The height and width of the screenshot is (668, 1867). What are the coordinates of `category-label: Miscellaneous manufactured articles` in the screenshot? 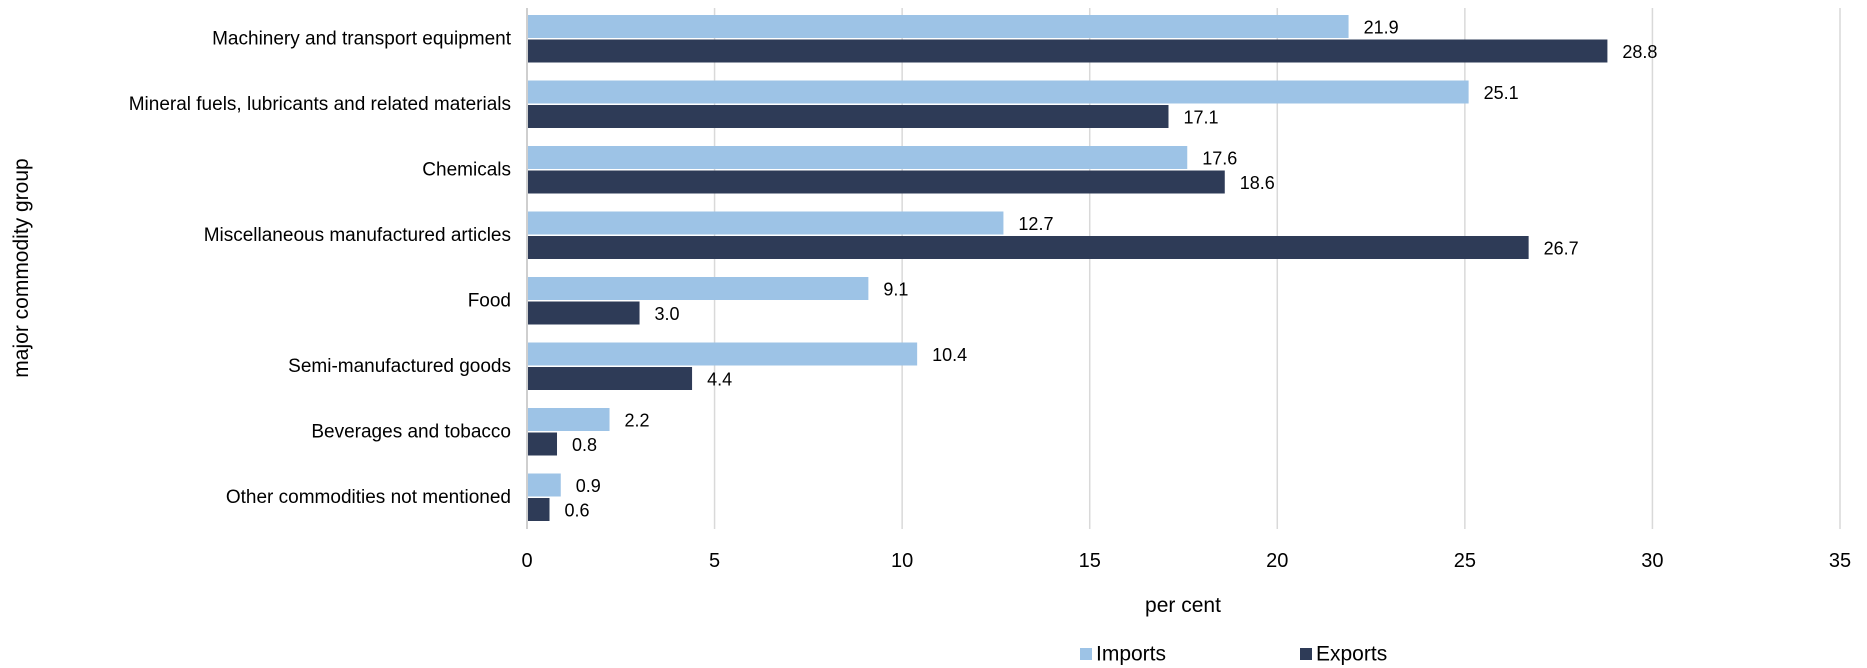 It's located at (357, 235).